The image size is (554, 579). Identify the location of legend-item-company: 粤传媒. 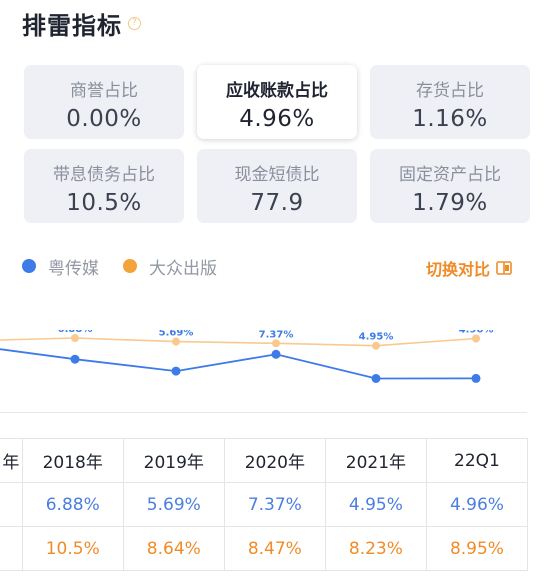
(60, 266).